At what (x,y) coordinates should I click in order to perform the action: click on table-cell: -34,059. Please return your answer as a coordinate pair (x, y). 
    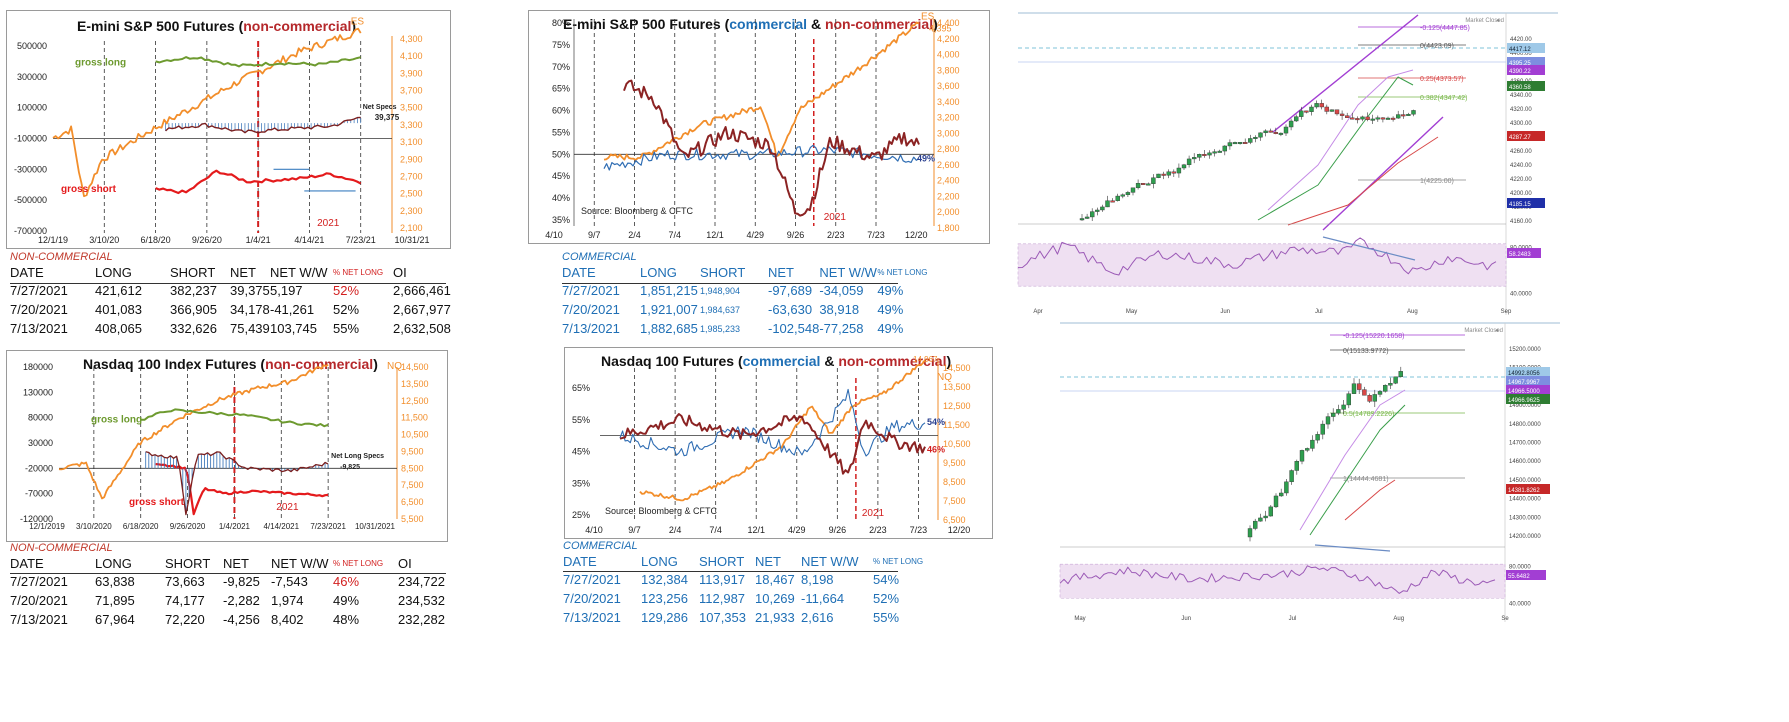
    Looking at the image, I should click on (841, 290).